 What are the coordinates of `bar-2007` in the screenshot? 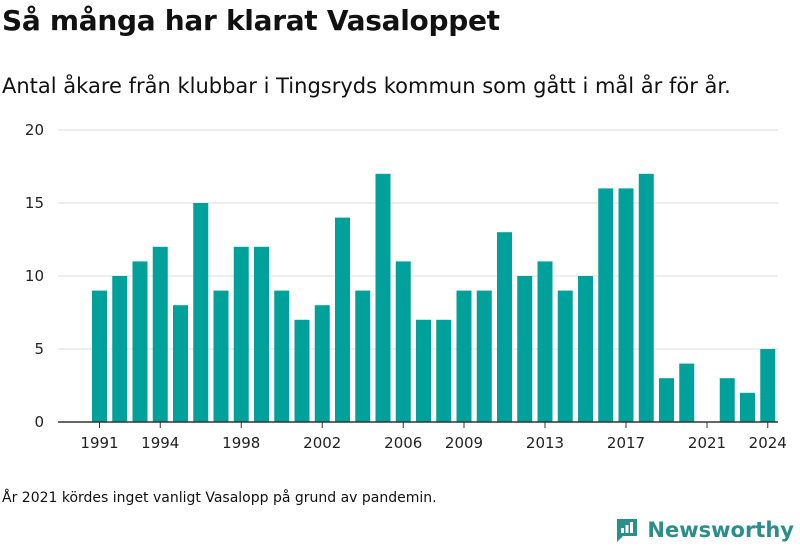 It's located at (423, 370).